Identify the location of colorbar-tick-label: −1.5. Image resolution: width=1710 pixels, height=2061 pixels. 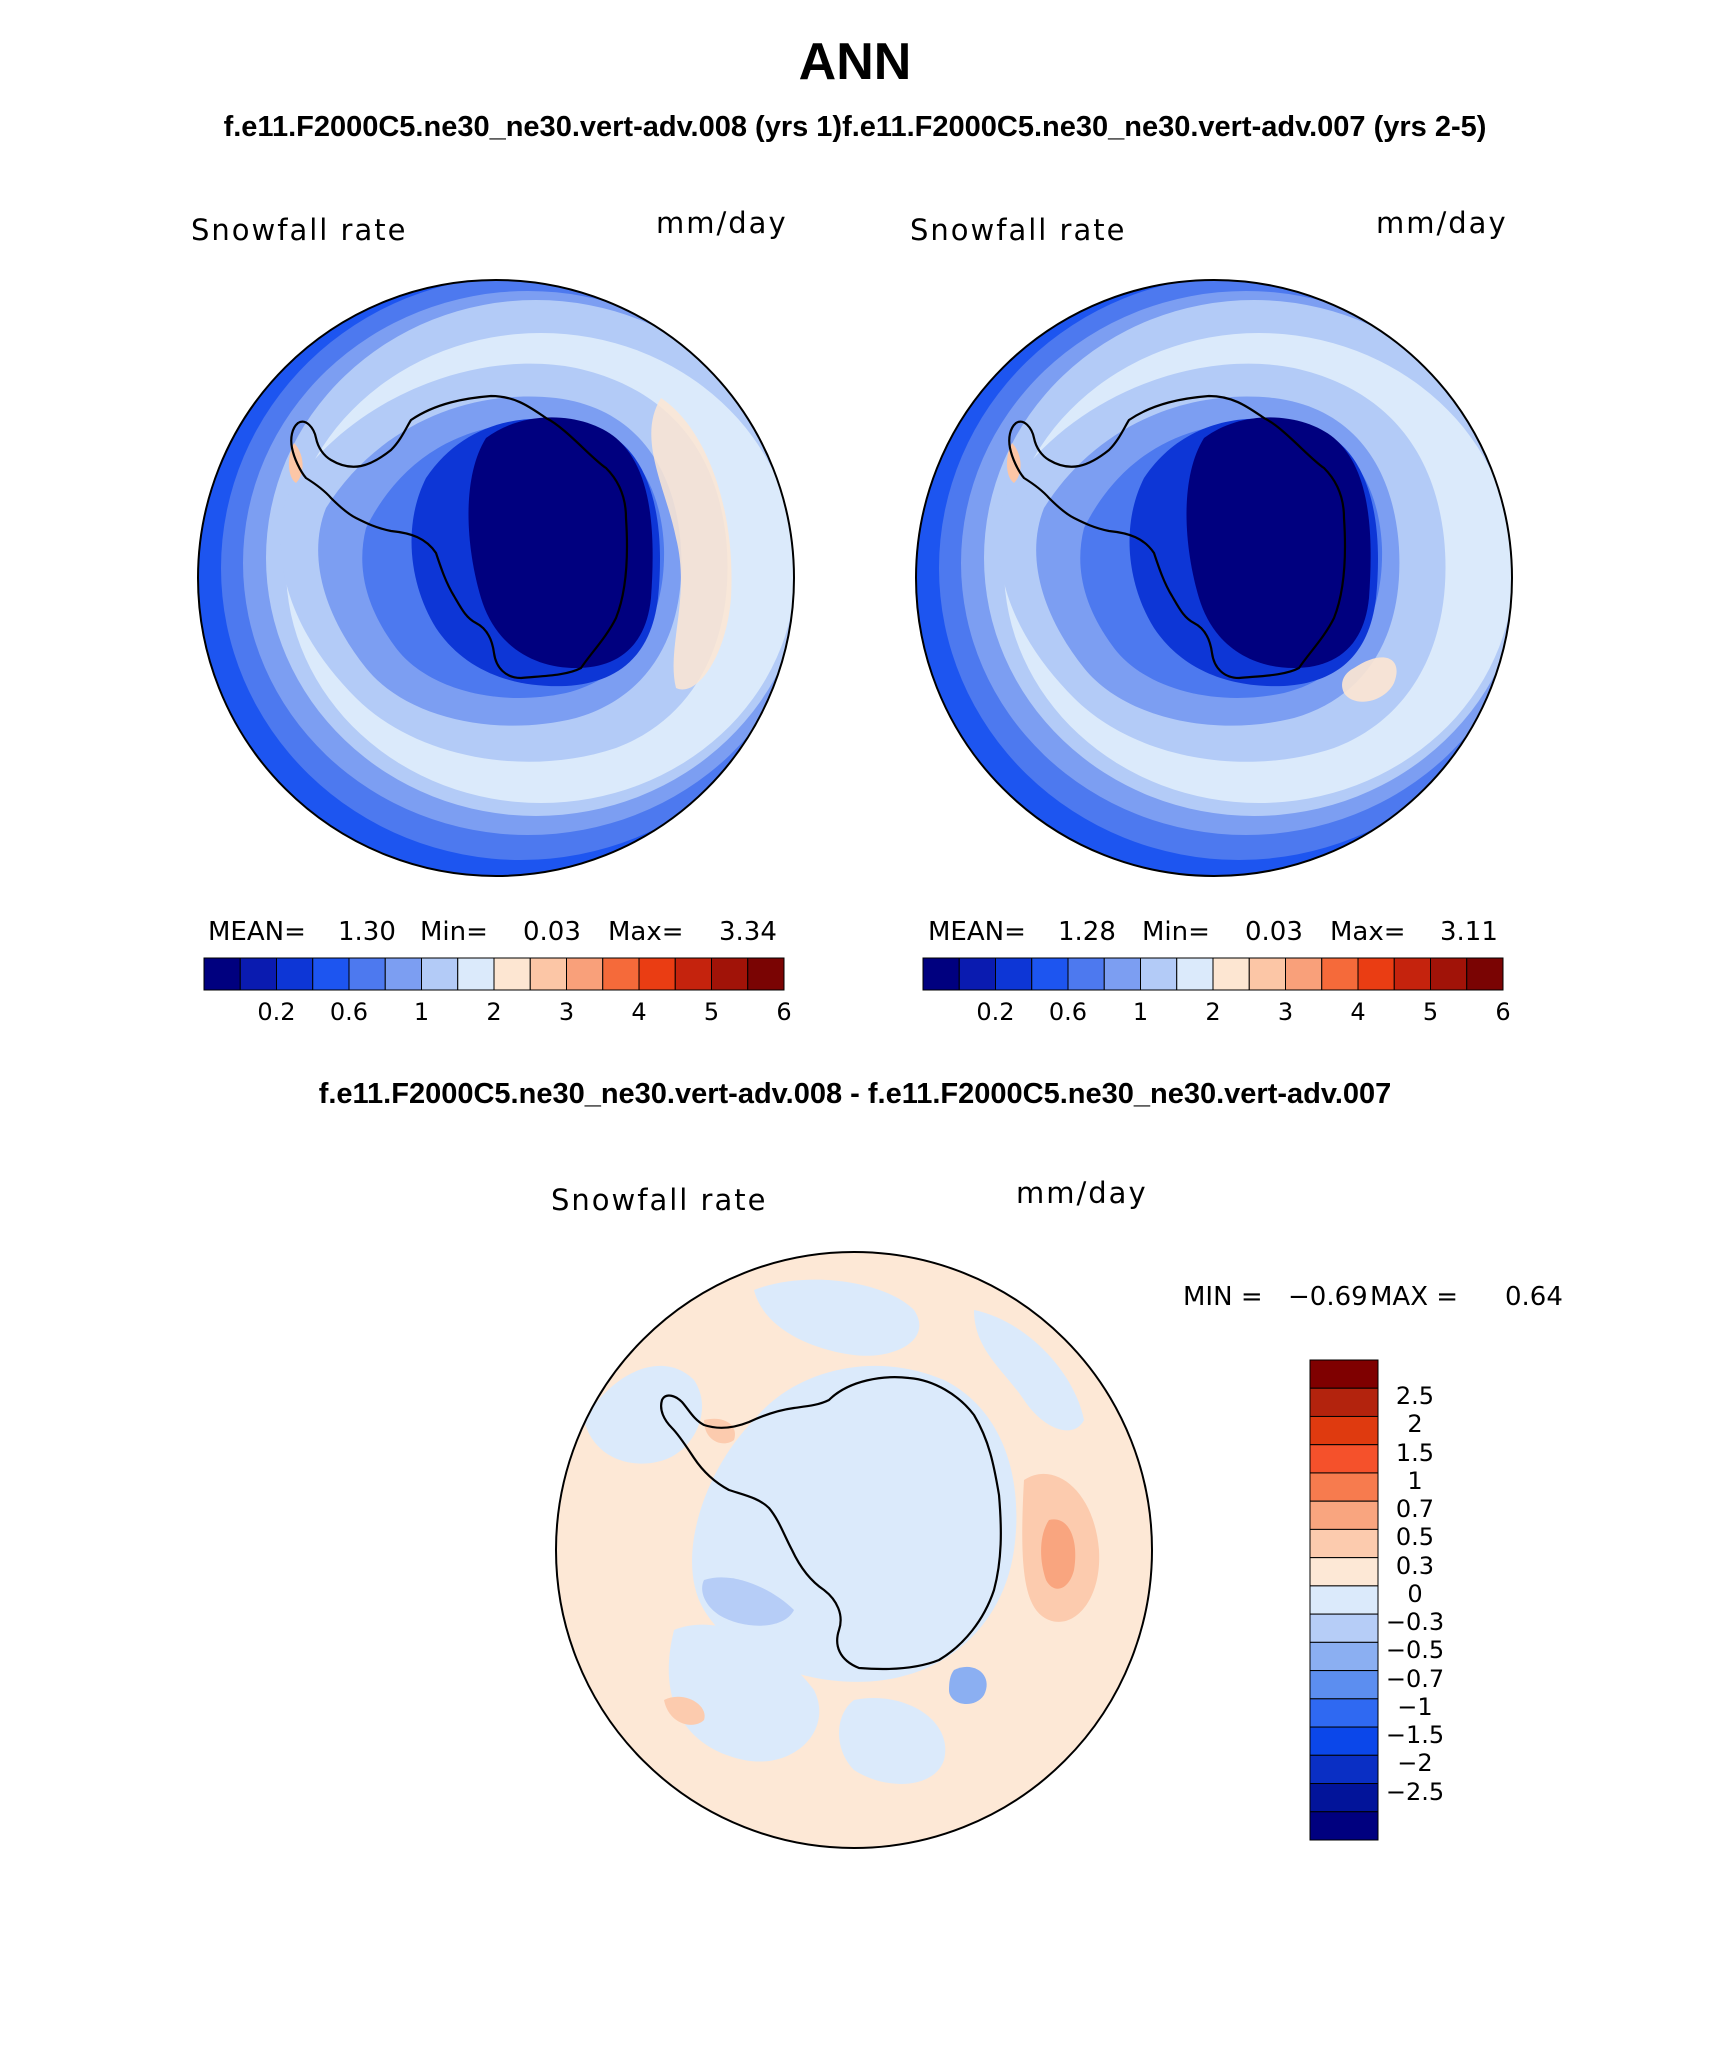
(1415, 1735).